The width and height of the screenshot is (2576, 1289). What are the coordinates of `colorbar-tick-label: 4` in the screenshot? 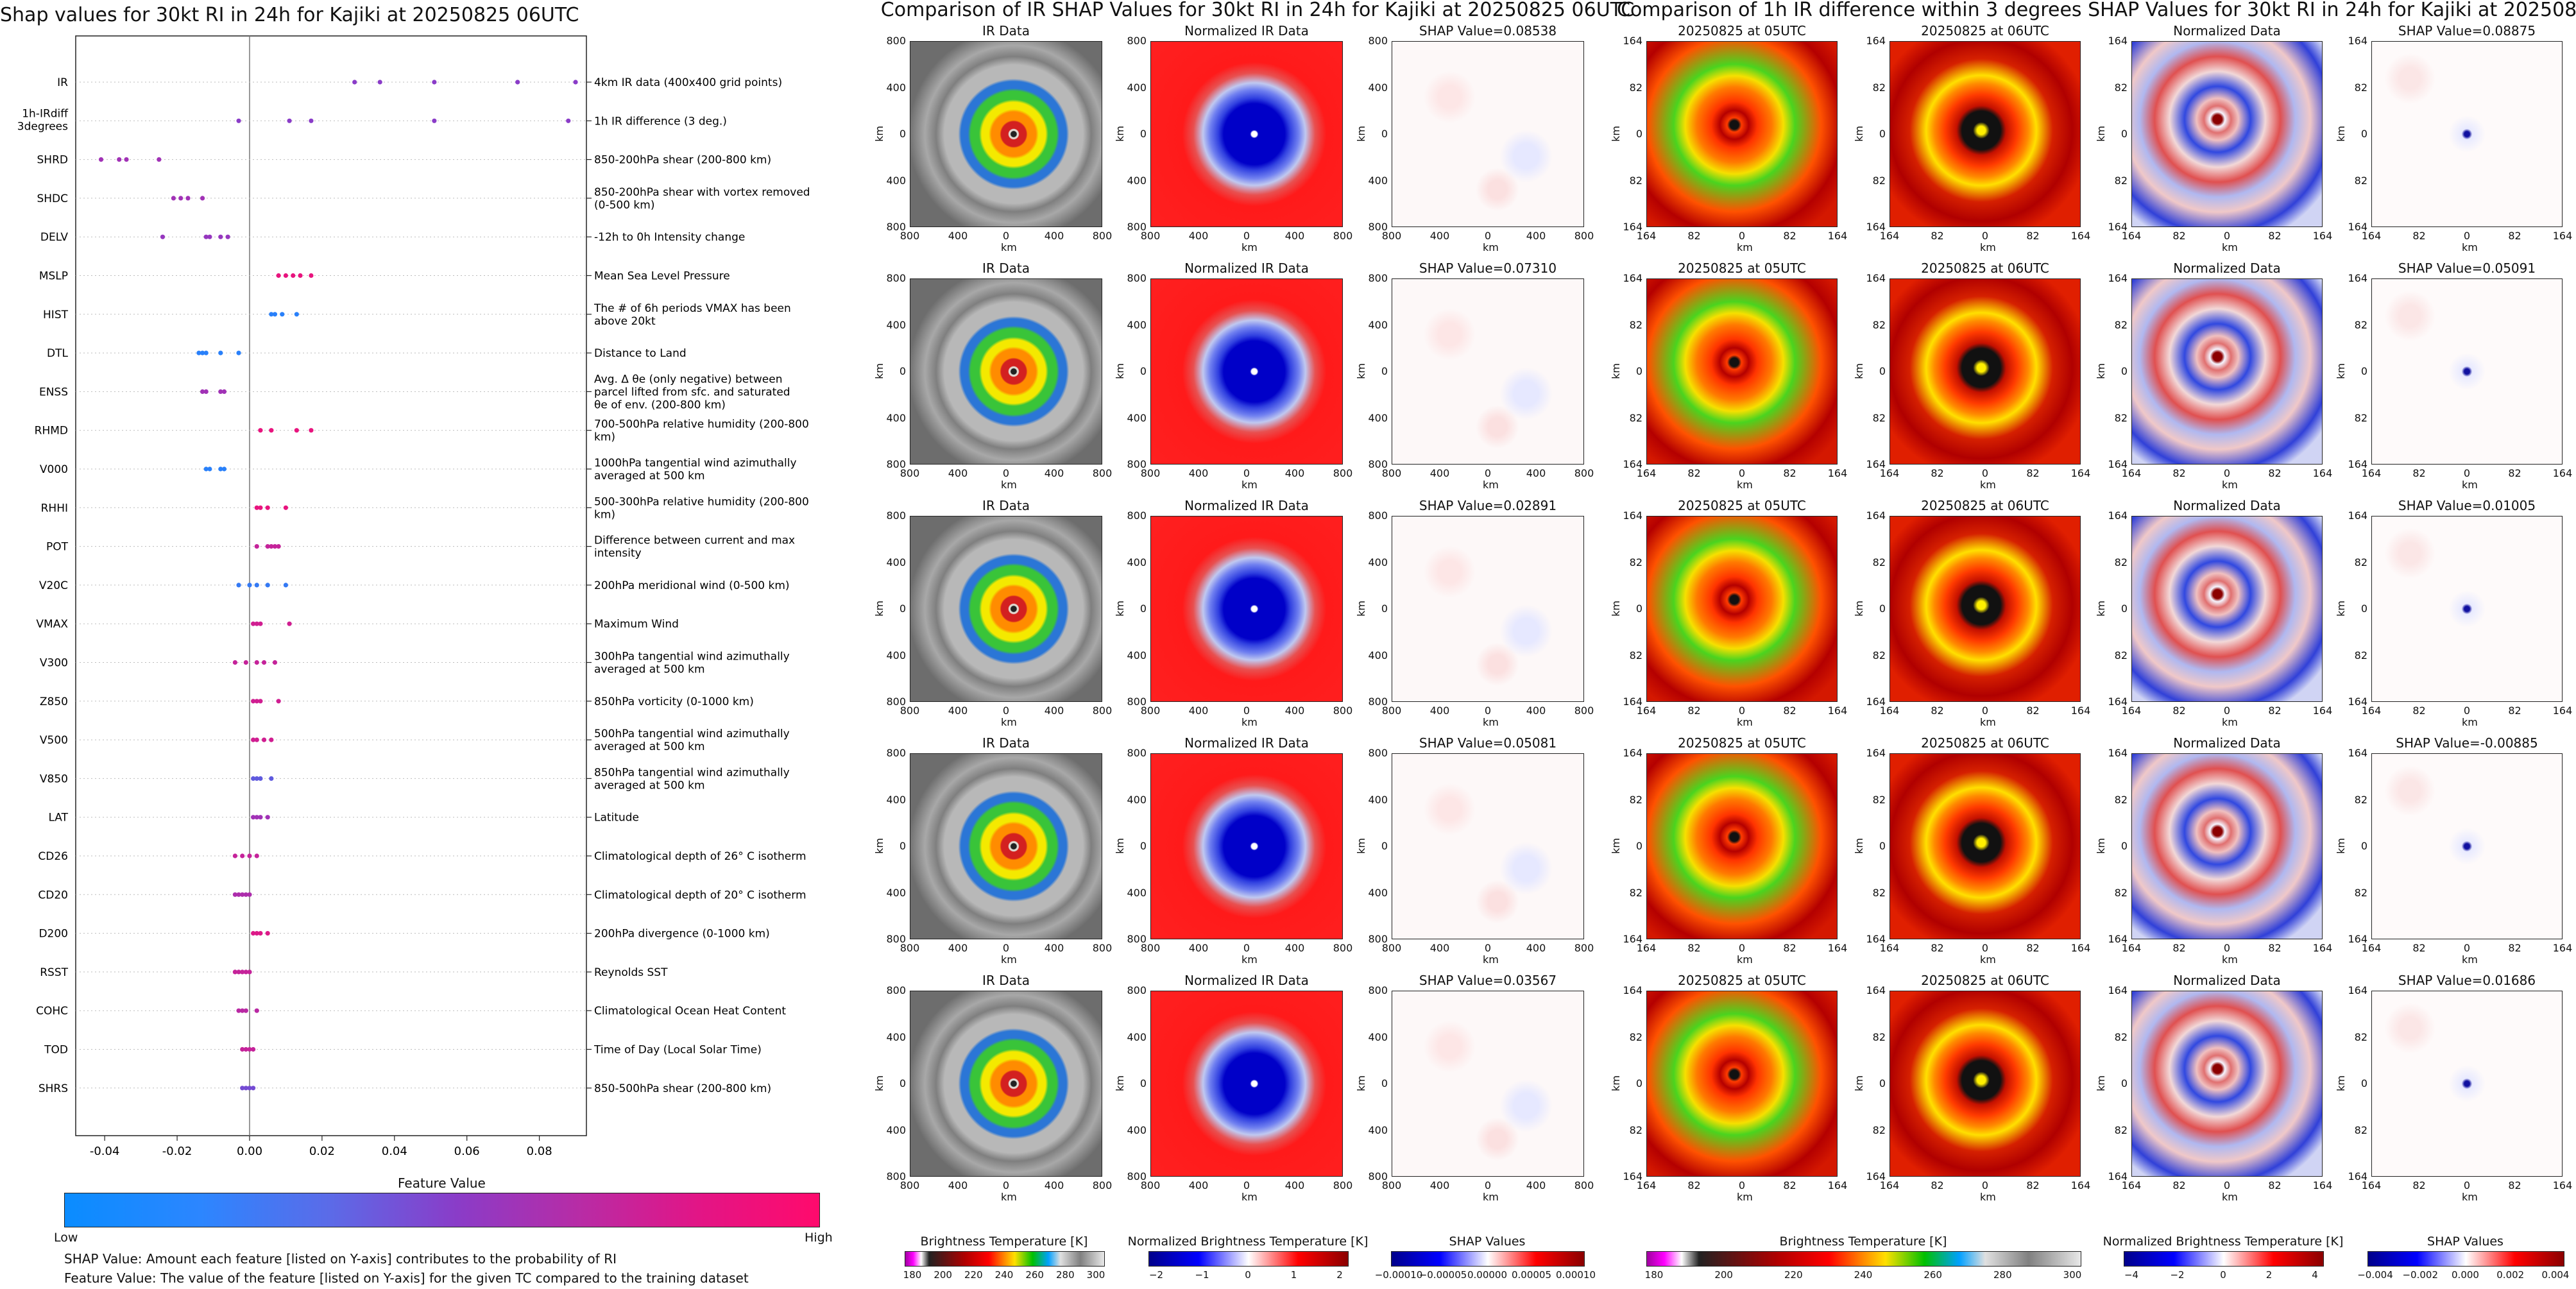 It's located at (2315, 1275).